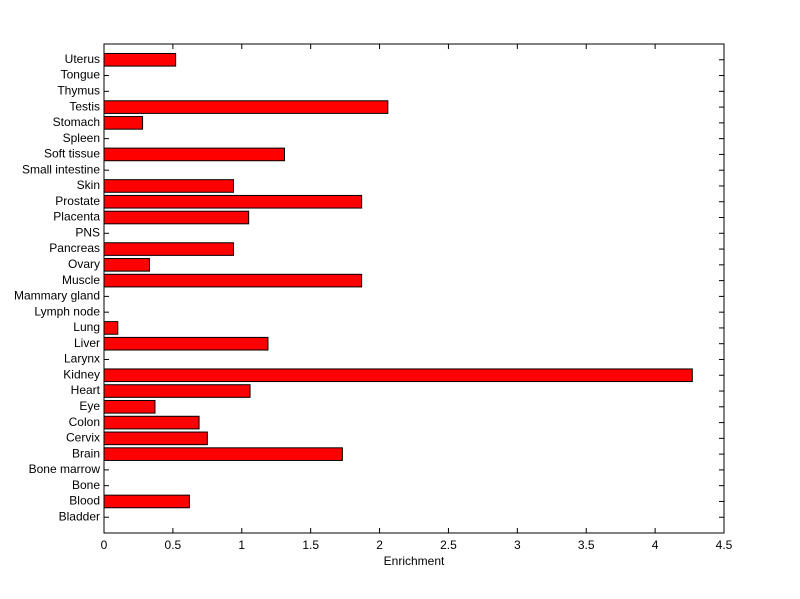  Describe the element at coordinates (104, 545) in the screenshot. I see `x-tick-label: 0` at that location.